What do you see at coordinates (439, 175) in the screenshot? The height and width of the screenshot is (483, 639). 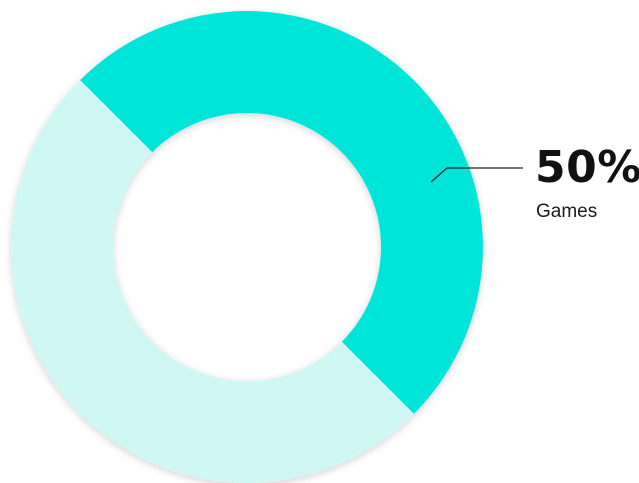 I see `annotation-leader-line` at bounding box center [439, 175].